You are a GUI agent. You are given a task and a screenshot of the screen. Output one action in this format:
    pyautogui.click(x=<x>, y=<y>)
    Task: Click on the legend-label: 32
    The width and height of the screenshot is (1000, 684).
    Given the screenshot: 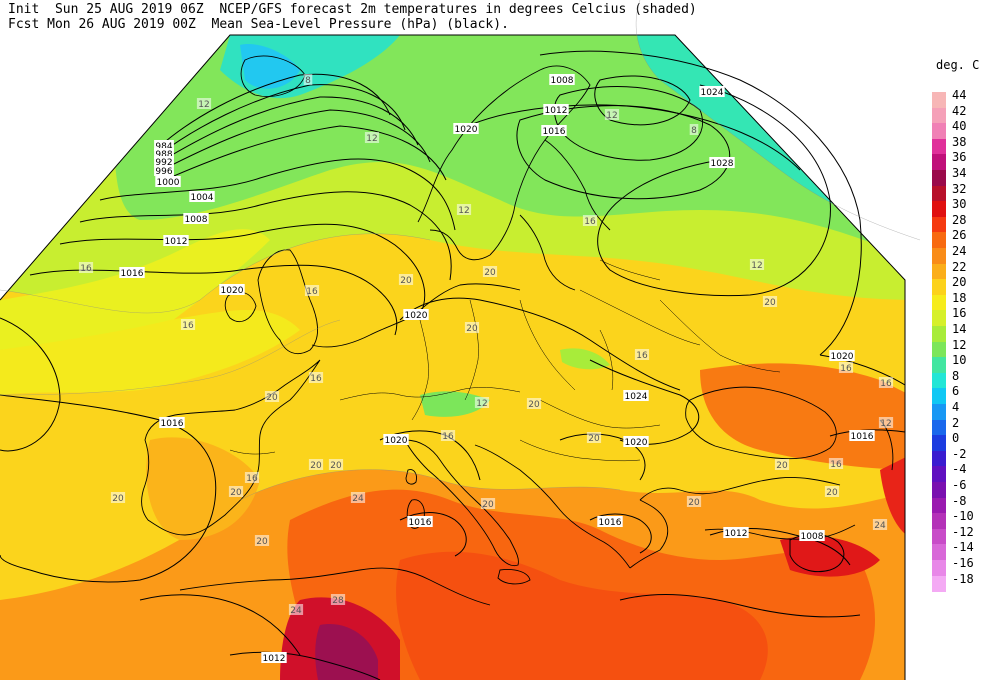 What is the action you would take?
    pyautogui.click(x=959, y=188)
    